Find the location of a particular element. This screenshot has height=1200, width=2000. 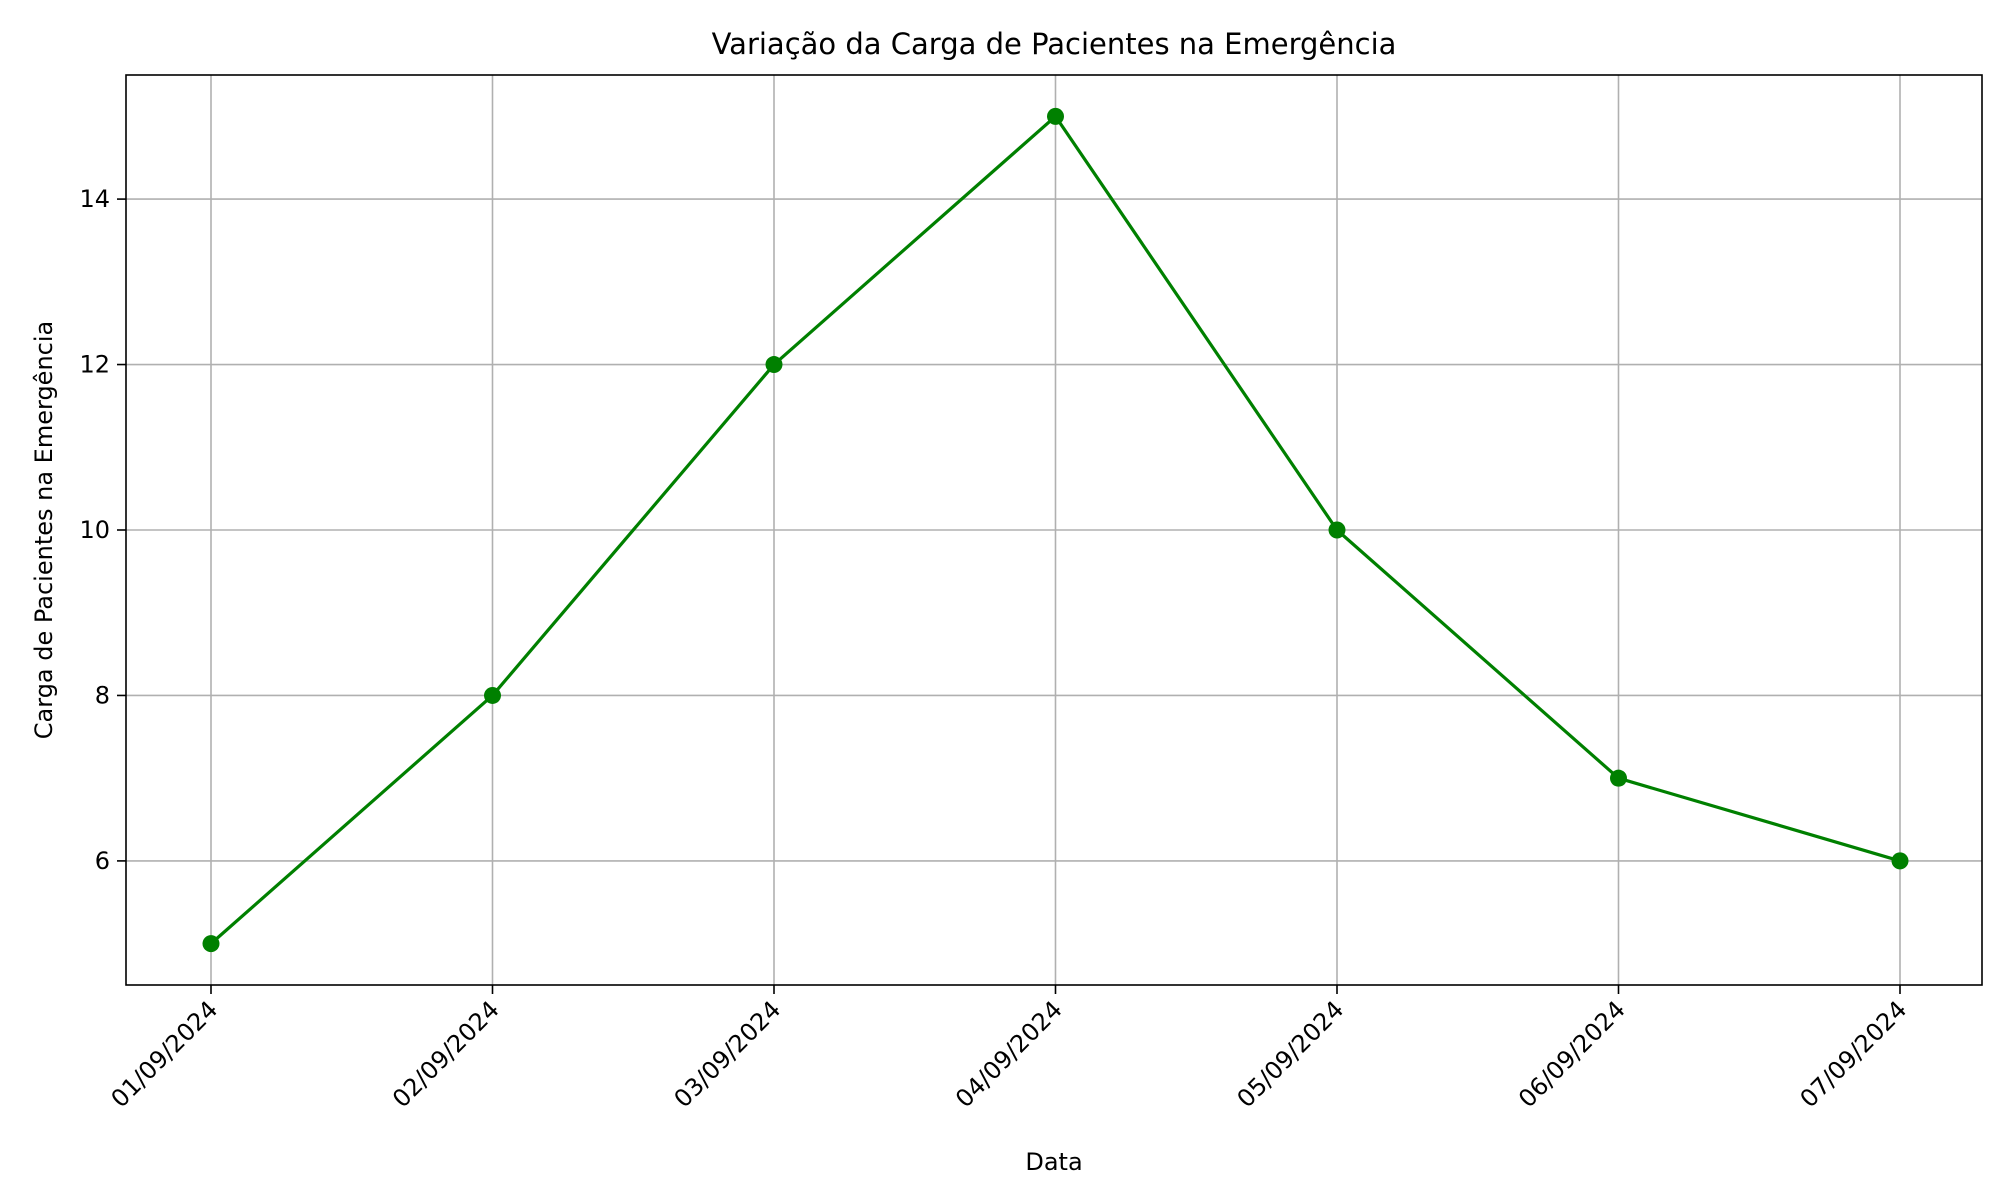

y-axis-ticks: 6 8 10 12 14 is located at coordinates (102, 530).